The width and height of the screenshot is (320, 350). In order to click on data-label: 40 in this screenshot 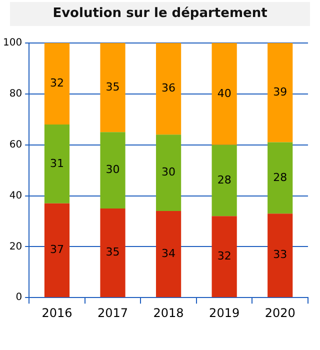, I will do `click(224, 93)`.